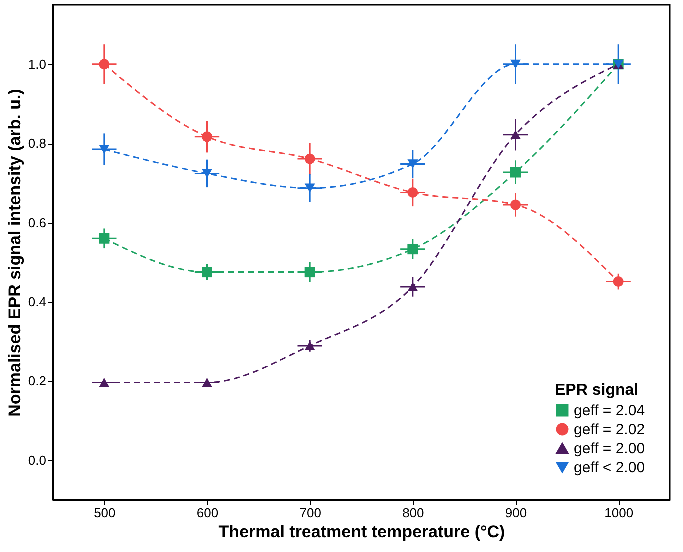  Describe the element at coordinates (362, 532) in the screenshot. I see `x-axis-title: Thermal treatment temperature (°C)` at that location.